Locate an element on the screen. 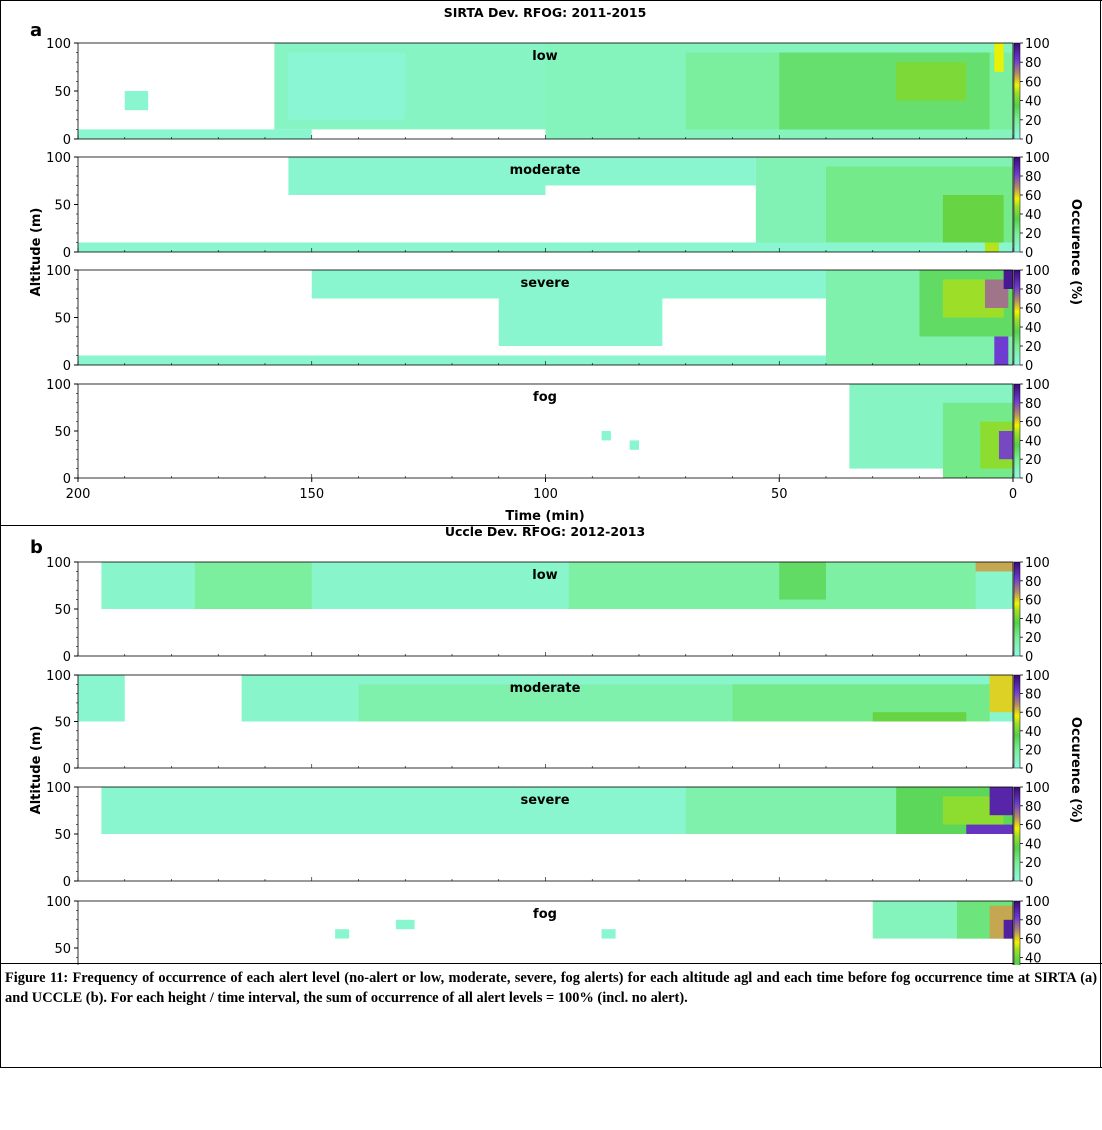 This screenshot has width=1102, height=1130. x-tick-label: 50 is located at coordinates (779, 494).